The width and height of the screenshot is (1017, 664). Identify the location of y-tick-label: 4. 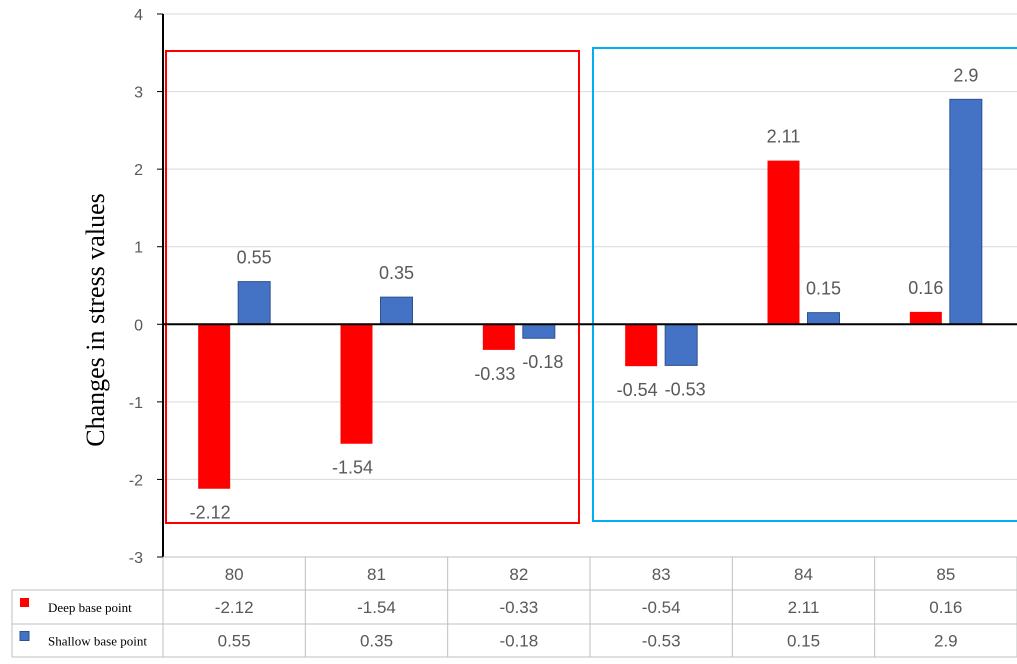
(138, 15).